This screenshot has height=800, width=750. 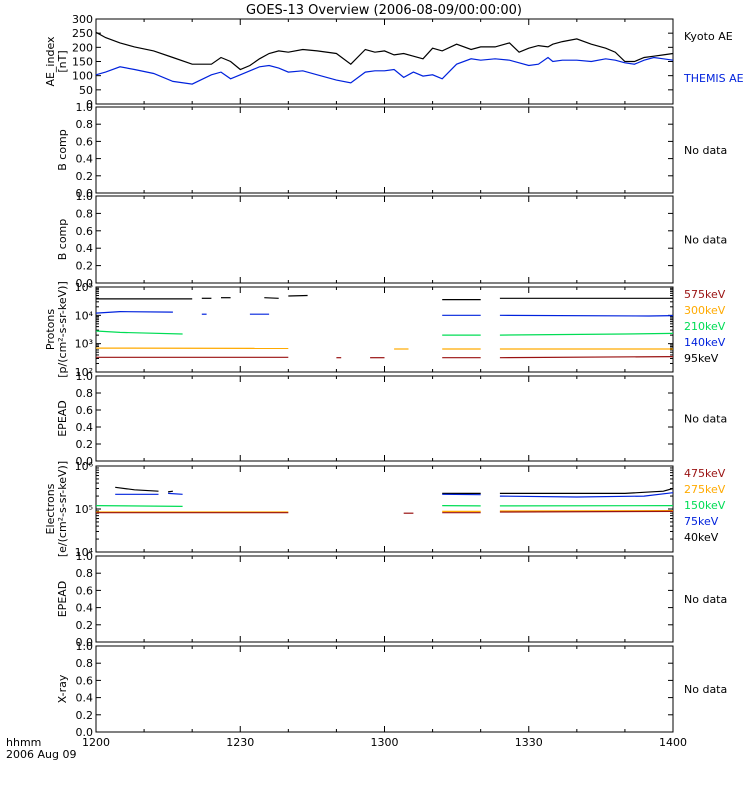 What do you see at coordinates (705, 473) in the screenshot?
I see `legend-label: 475keV` at bounding box center [705, 473].